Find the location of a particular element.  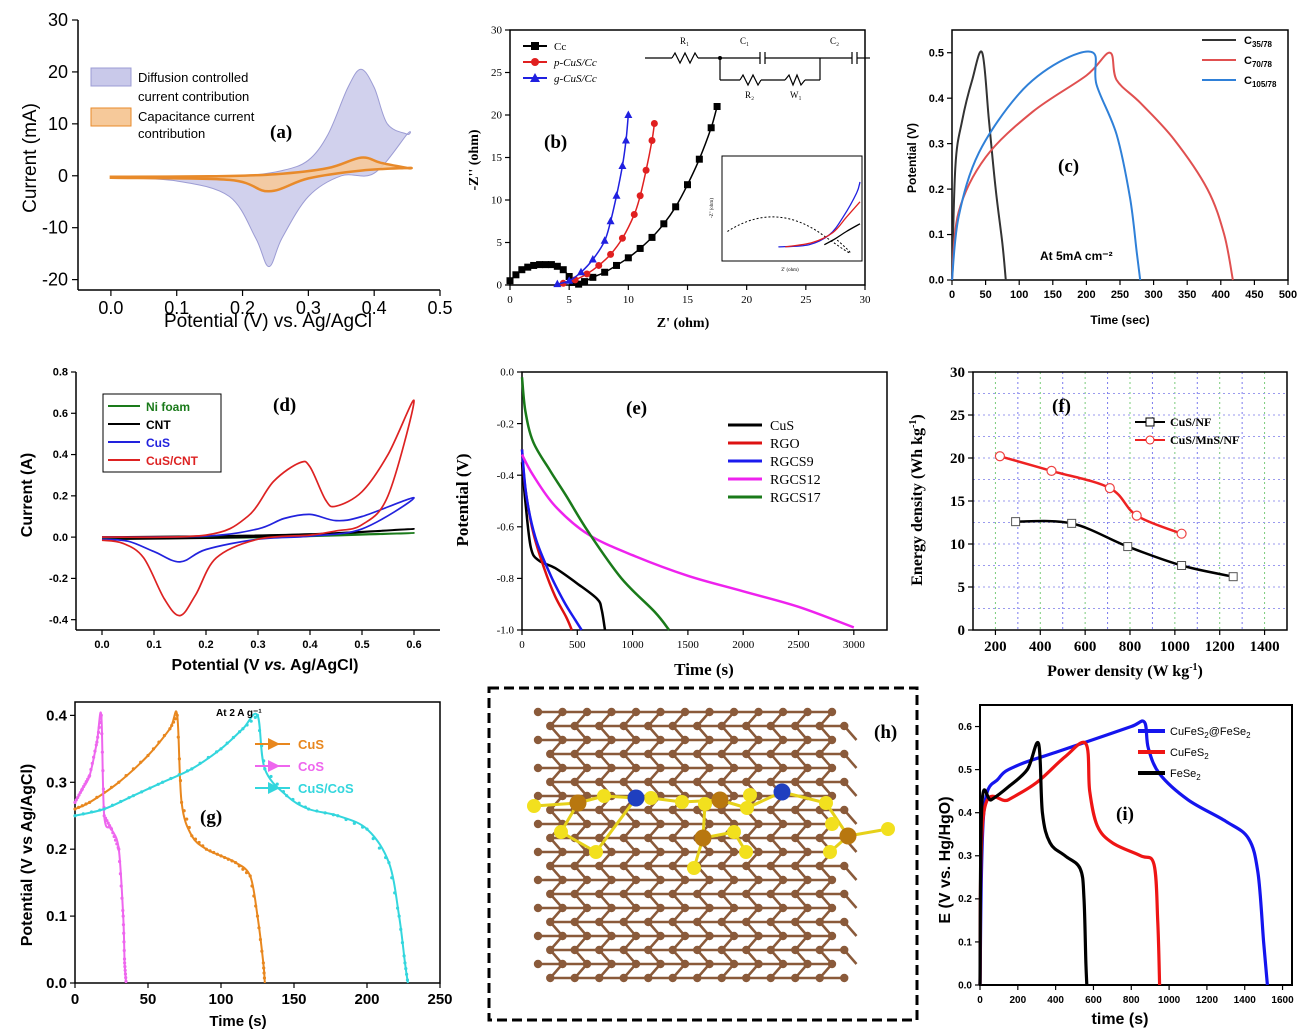

y-tick-label: 25 is located at coordinates (957, 416).